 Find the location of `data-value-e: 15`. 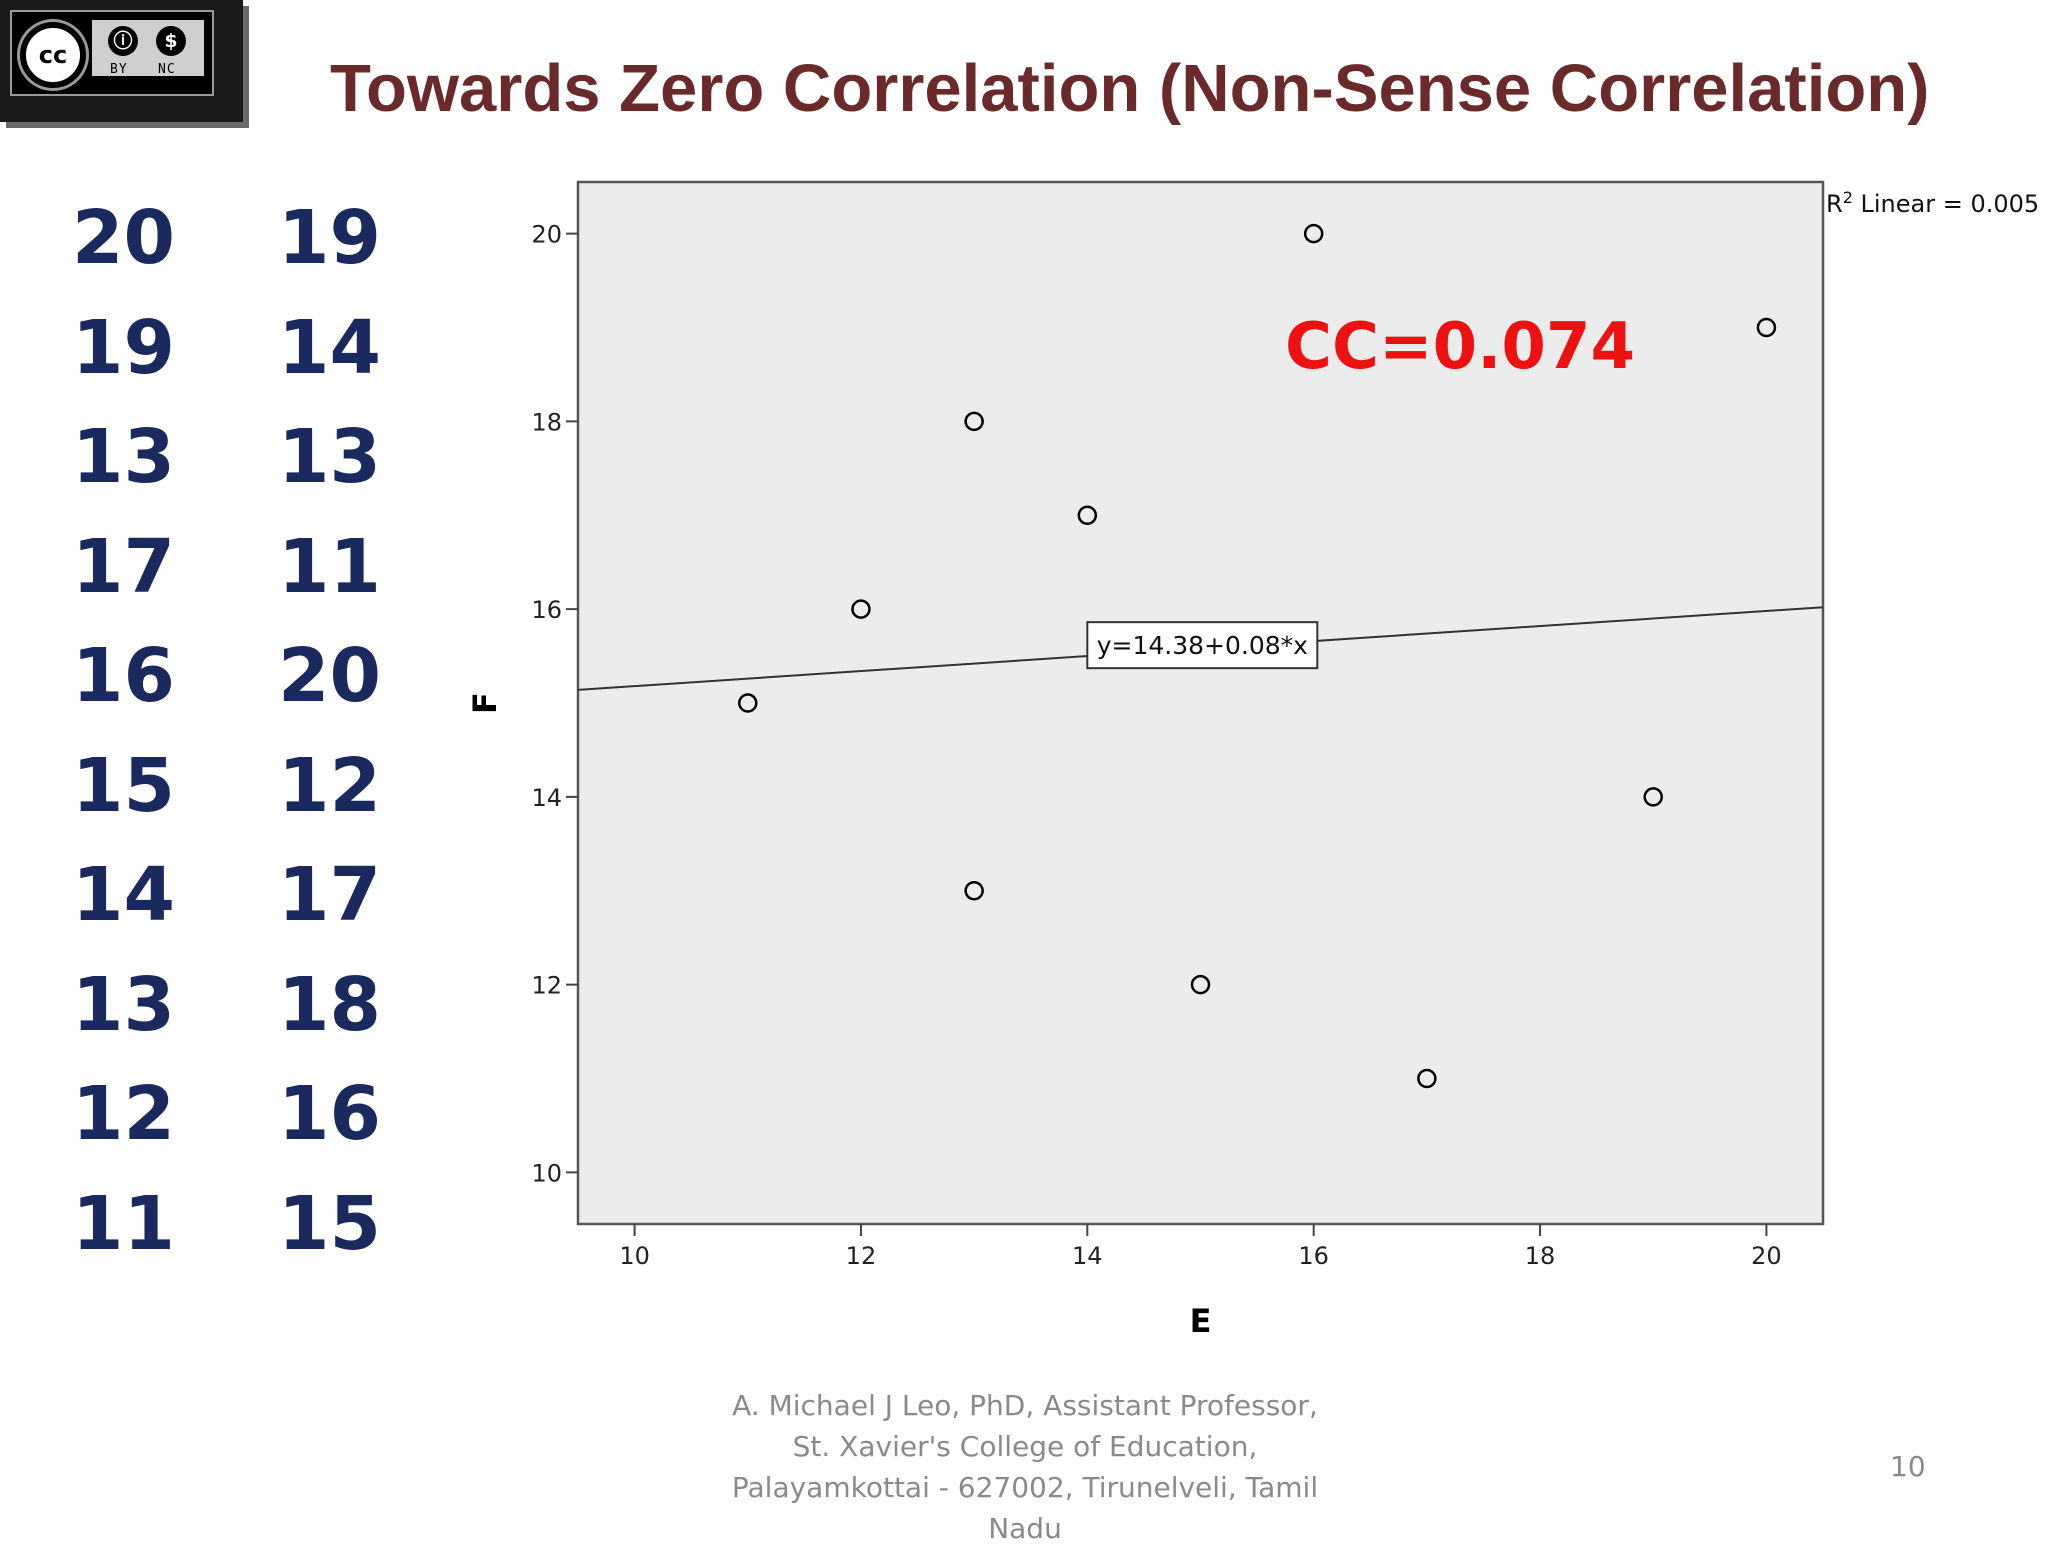

data-value-e: 15 is located at coordinates (123, 785).